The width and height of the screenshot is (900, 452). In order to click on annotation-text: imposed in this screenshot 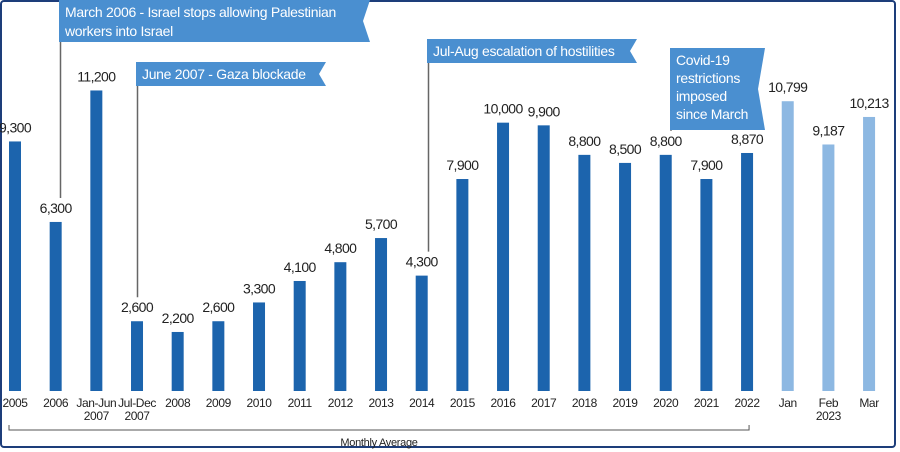, I will do `click(701, 96)`.